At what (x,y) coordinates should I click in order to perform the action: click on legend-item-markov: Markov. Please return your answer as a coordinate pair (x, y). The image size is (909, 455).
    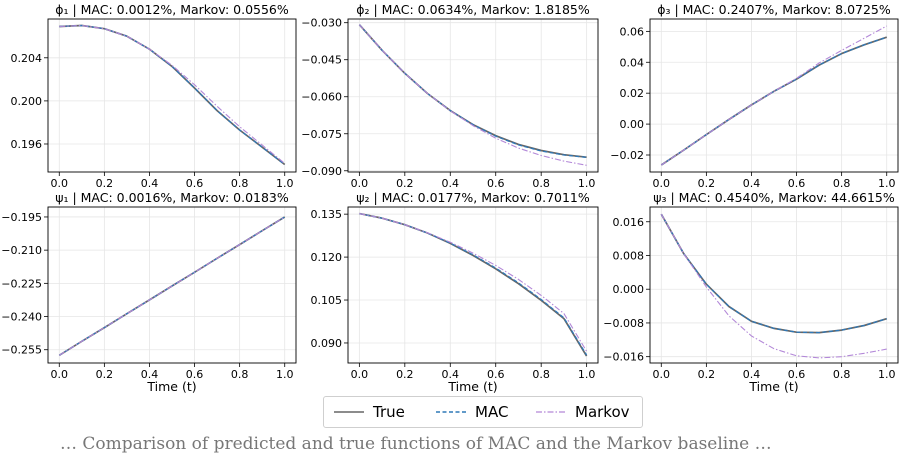
    Looking at the image, I should click on (583, 412).